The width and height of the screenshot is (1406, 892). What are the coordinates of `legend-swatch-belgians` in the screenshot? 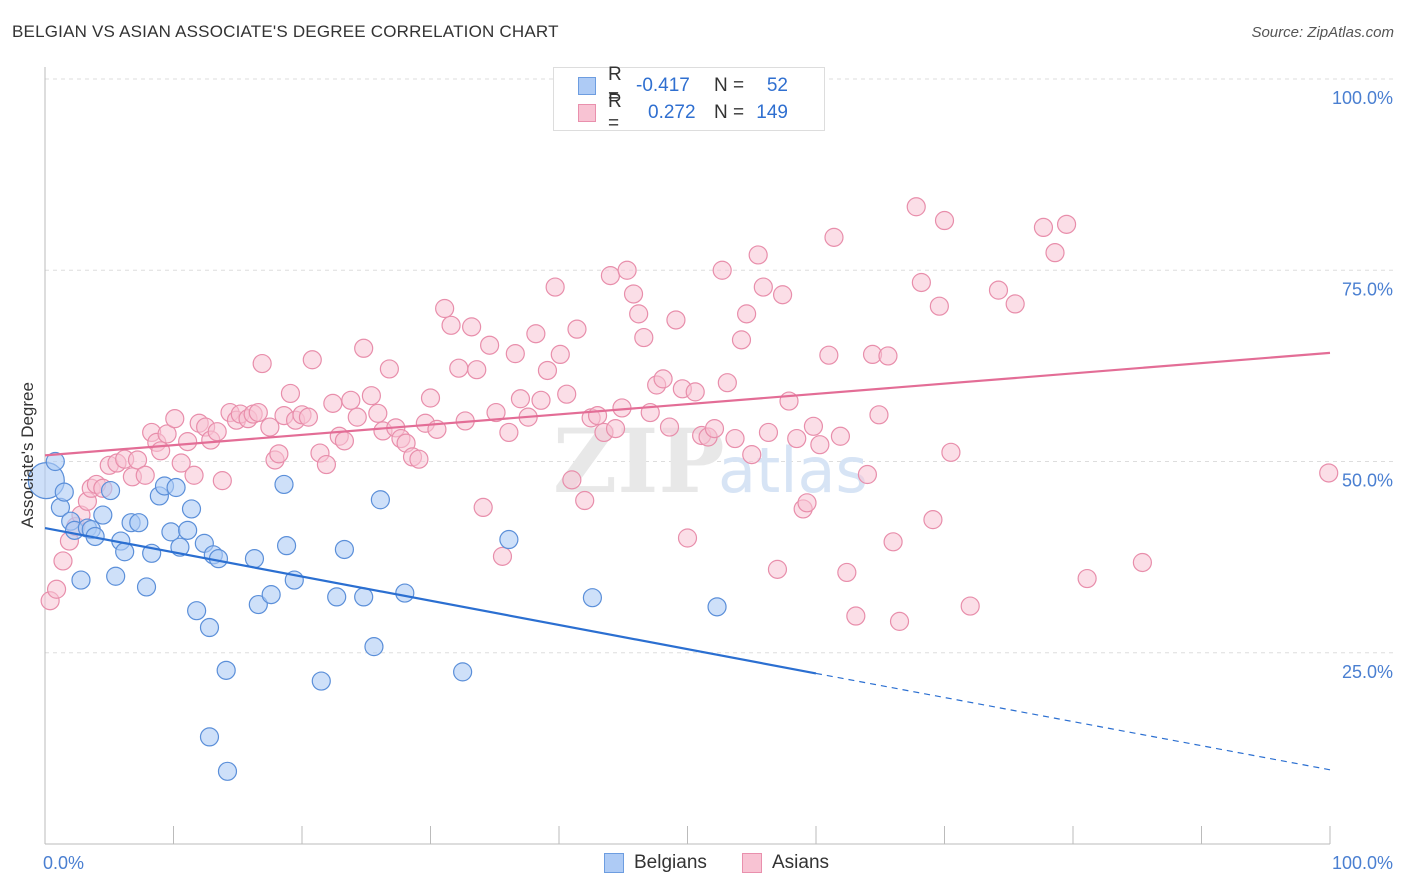 It's located at (587, 86).